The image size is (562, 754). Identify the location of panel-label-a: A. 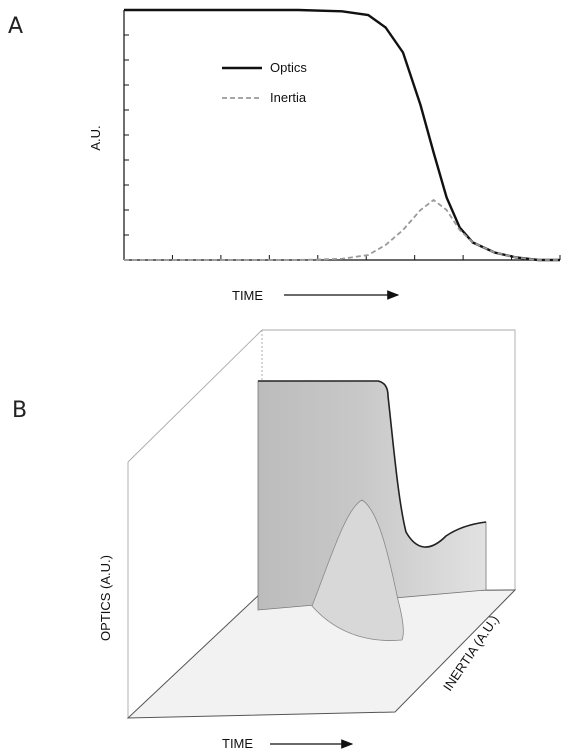
(16, 26).